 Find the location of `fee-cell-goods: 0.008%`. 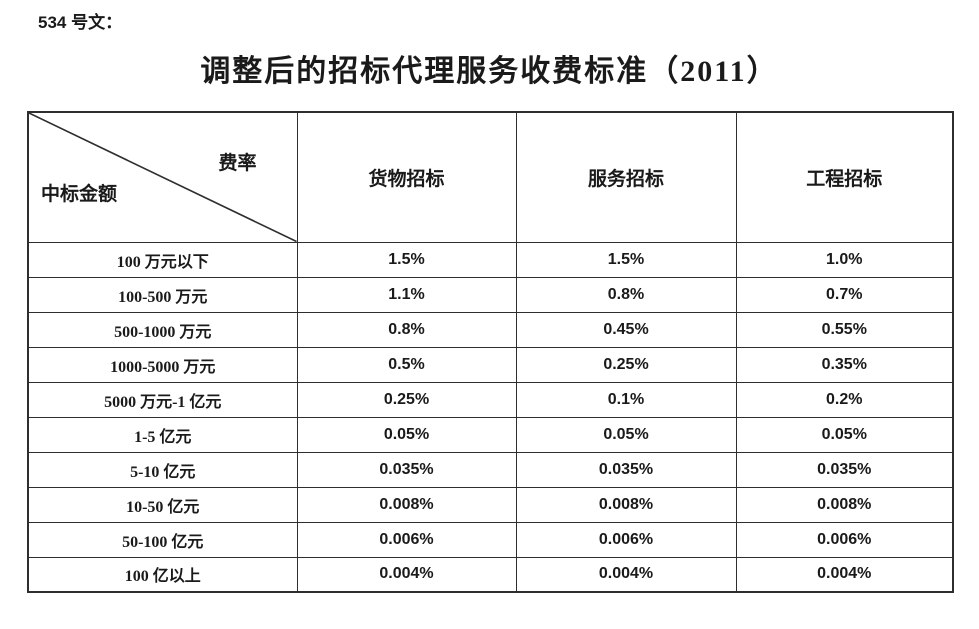

fee-cell-goods: 0.008% is located at coordinates (406, 504).